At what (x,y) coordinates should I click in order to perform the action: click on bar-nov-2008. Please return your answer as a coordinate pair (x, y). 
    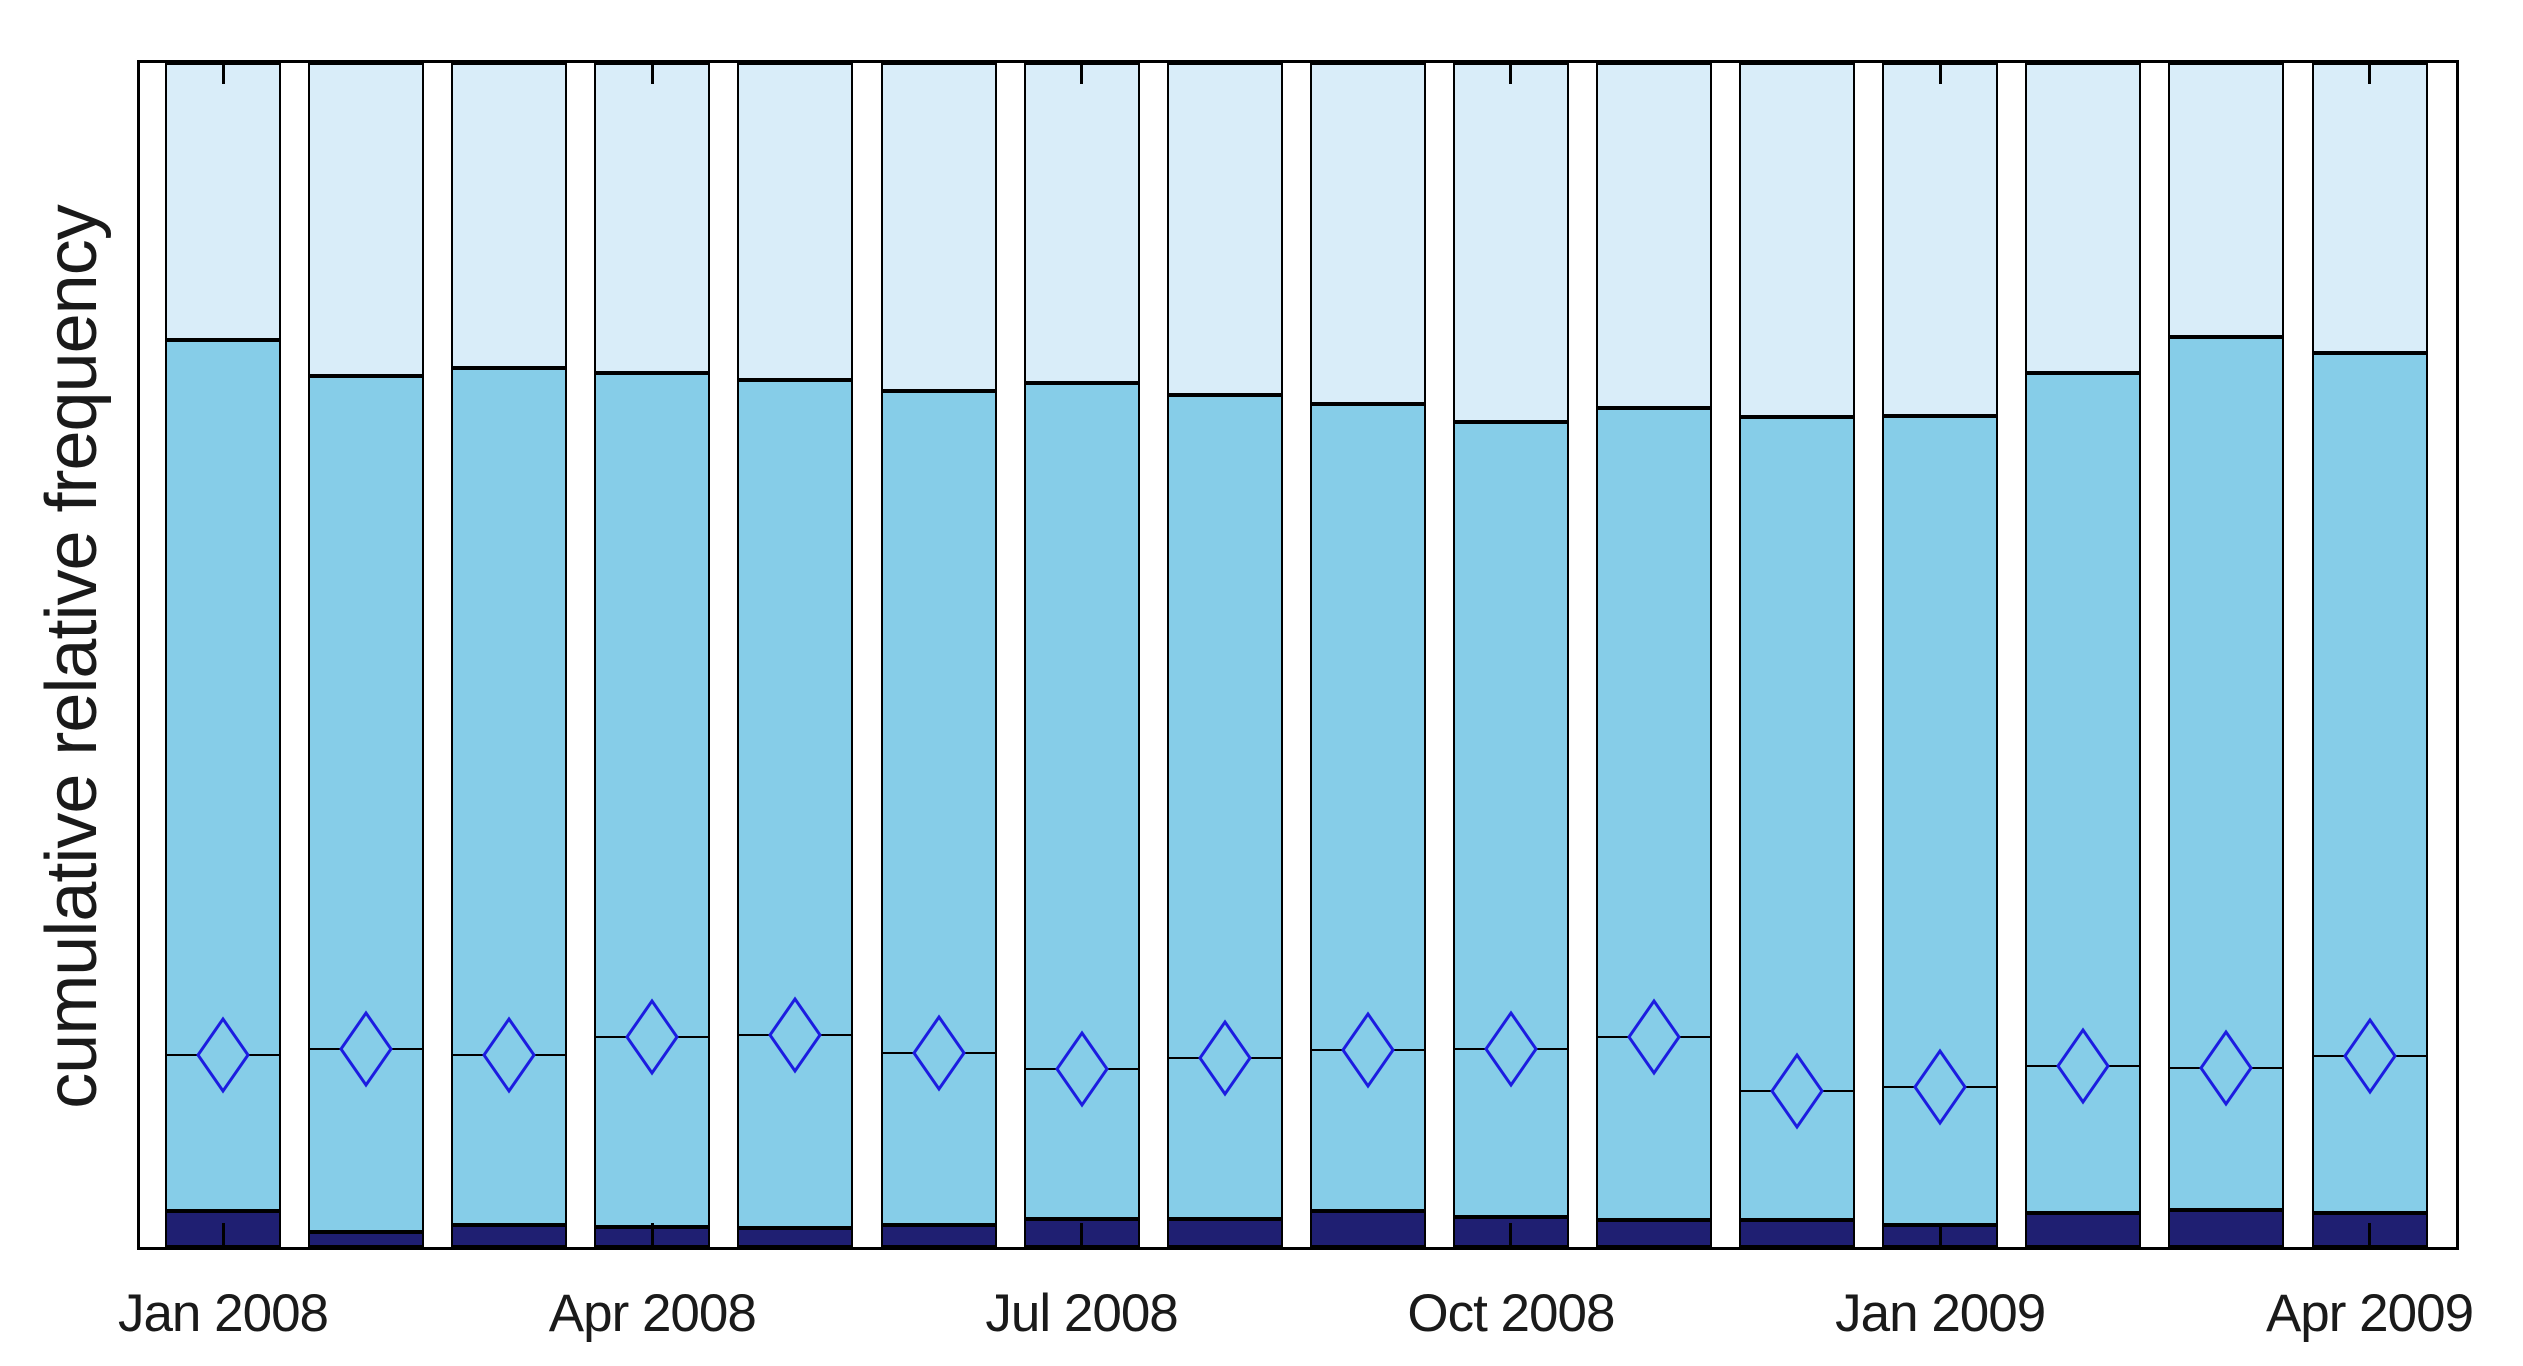
    Looking at the image, I should click on (1654, 655).